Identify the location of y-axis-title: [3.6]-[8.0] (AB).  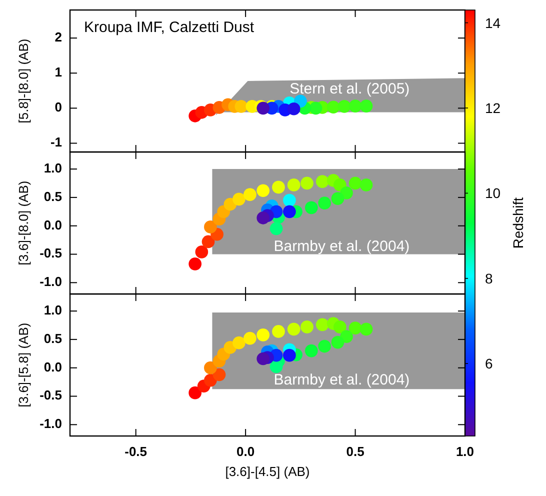
(23, 223).